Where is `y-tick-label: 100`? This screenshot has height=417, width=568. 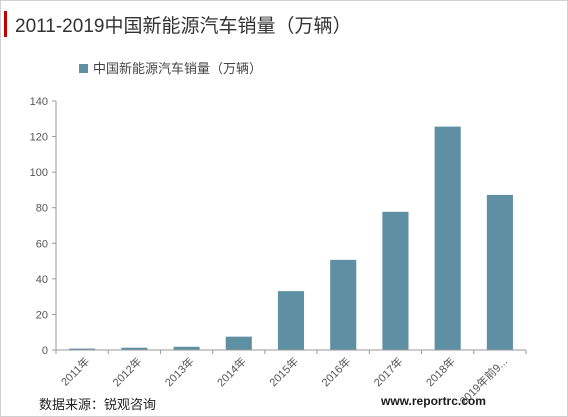 y-tick-label: 100 is located at coordinates (39, 173).